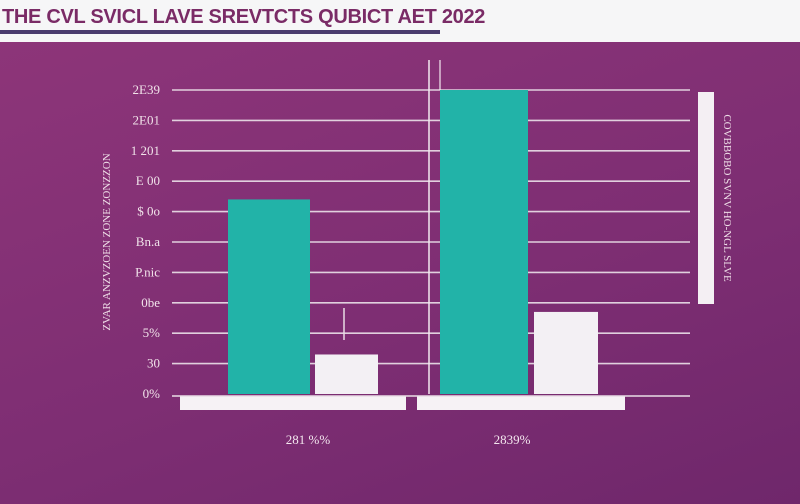  I want to click on x-tick-label: 2839%, so click(512, 439).